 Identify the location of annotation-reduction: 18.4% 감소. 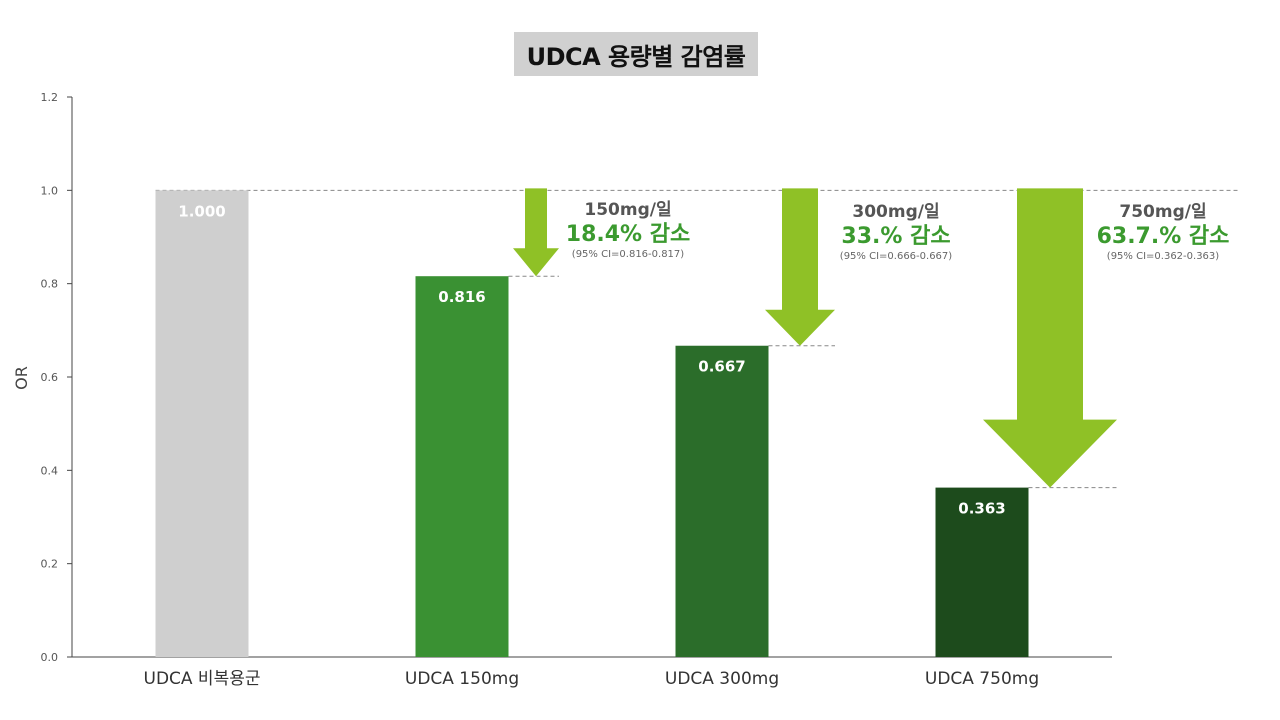
(628, 234).